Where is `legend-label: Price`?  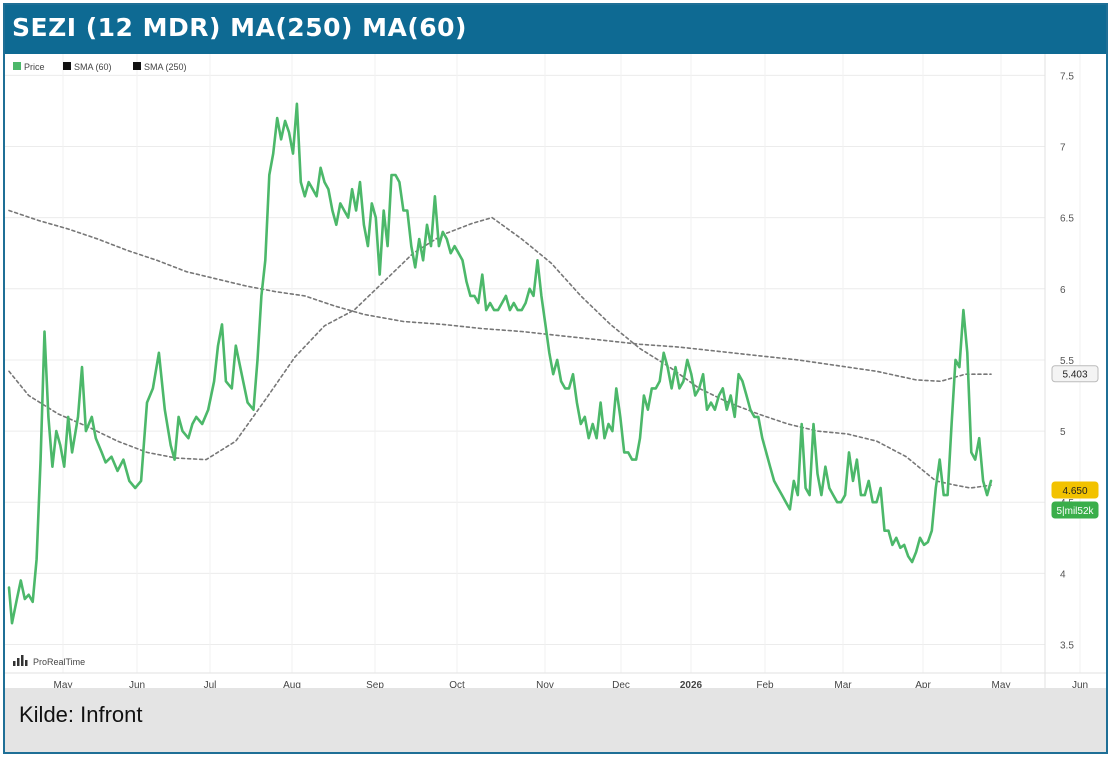 legend-label: Price is located at coordinates (34, 67).